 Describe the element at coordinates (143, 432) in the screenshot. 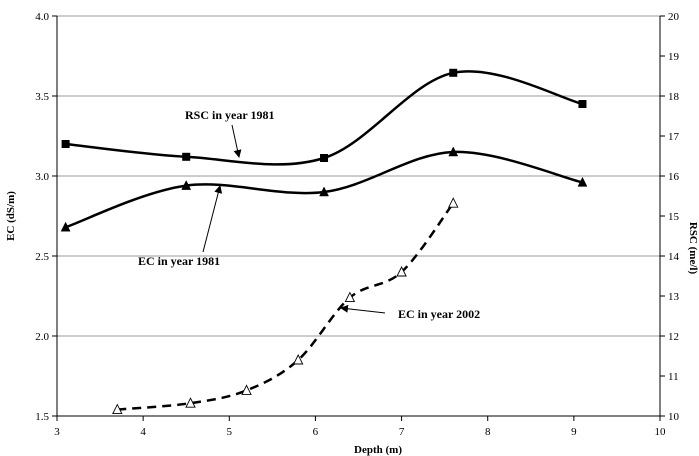

I see `x-tick-label: 4` at that location.